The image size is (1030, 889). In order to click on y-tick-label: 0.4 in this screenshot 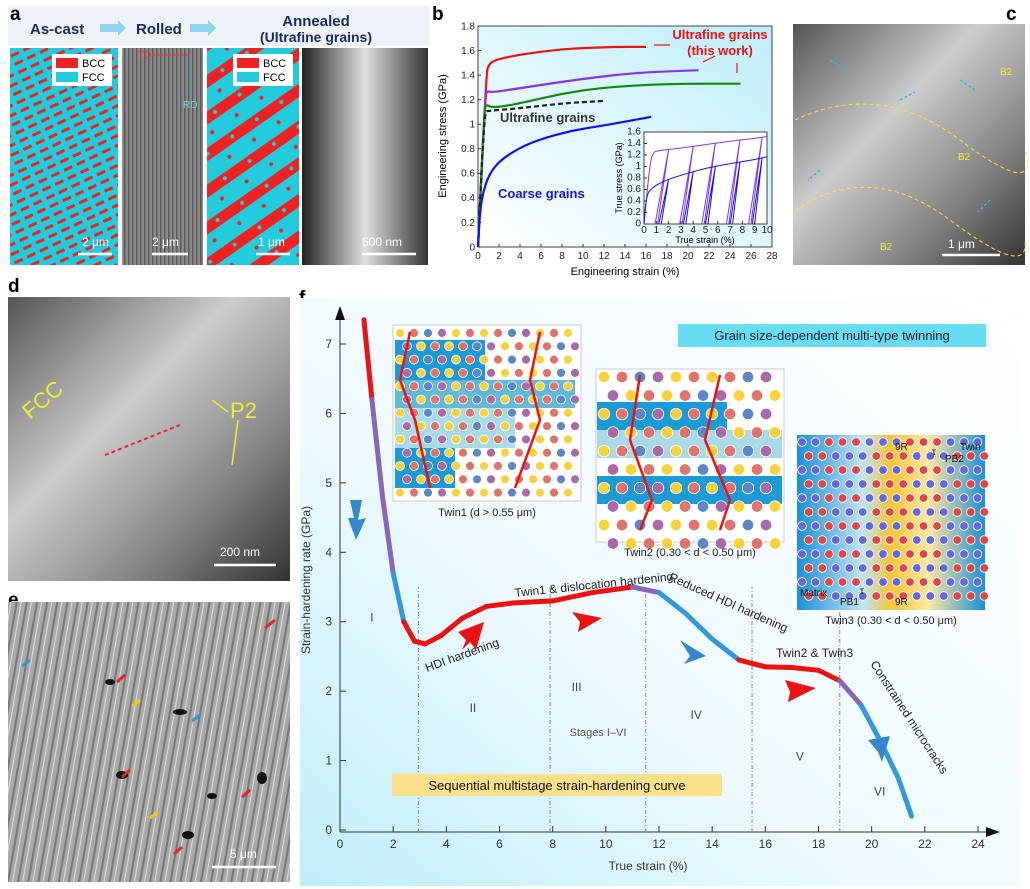, I will do `click(634, 200)`.